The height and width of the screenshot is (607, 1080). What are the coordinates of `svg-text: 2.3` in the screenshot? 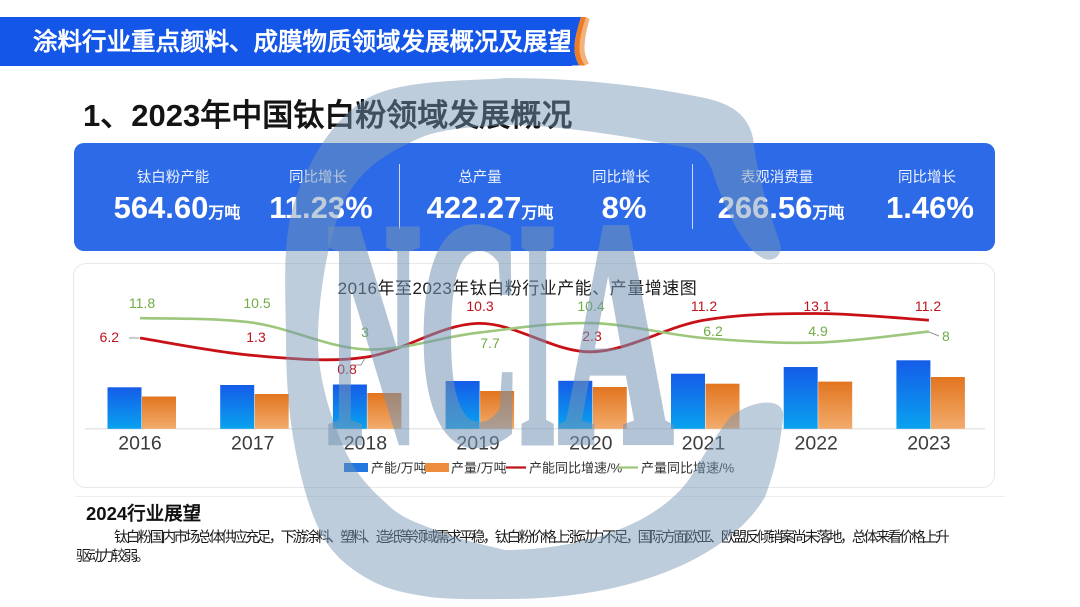 It's located at (592, 336).